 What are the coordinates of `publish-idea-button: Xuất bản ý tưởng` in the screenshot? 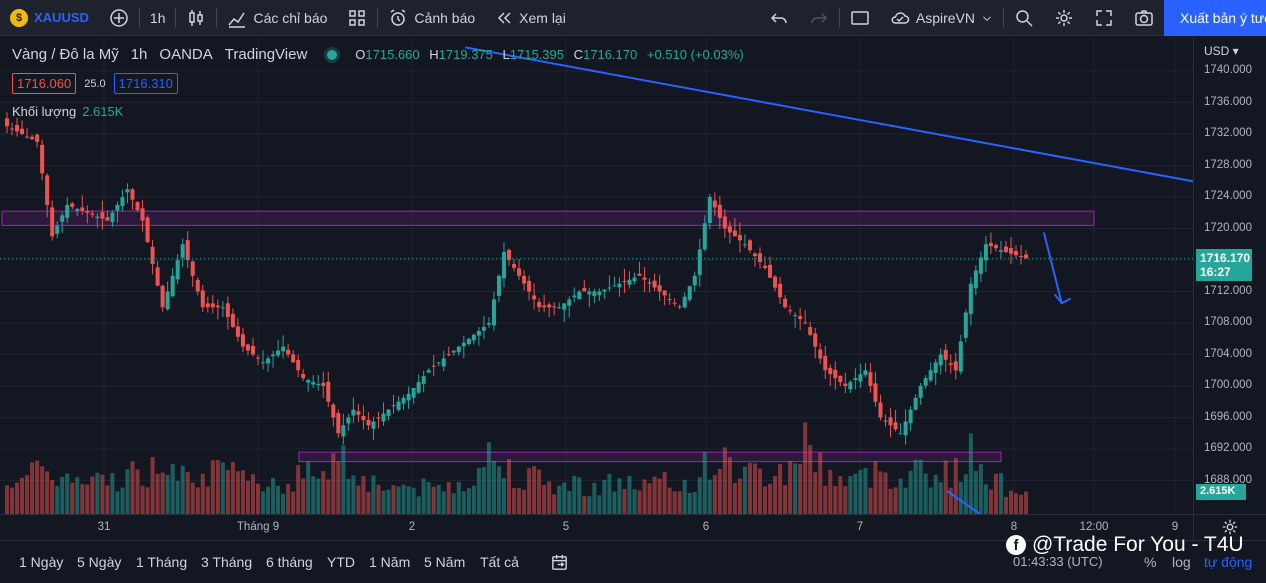 It's located at (1215, 18).